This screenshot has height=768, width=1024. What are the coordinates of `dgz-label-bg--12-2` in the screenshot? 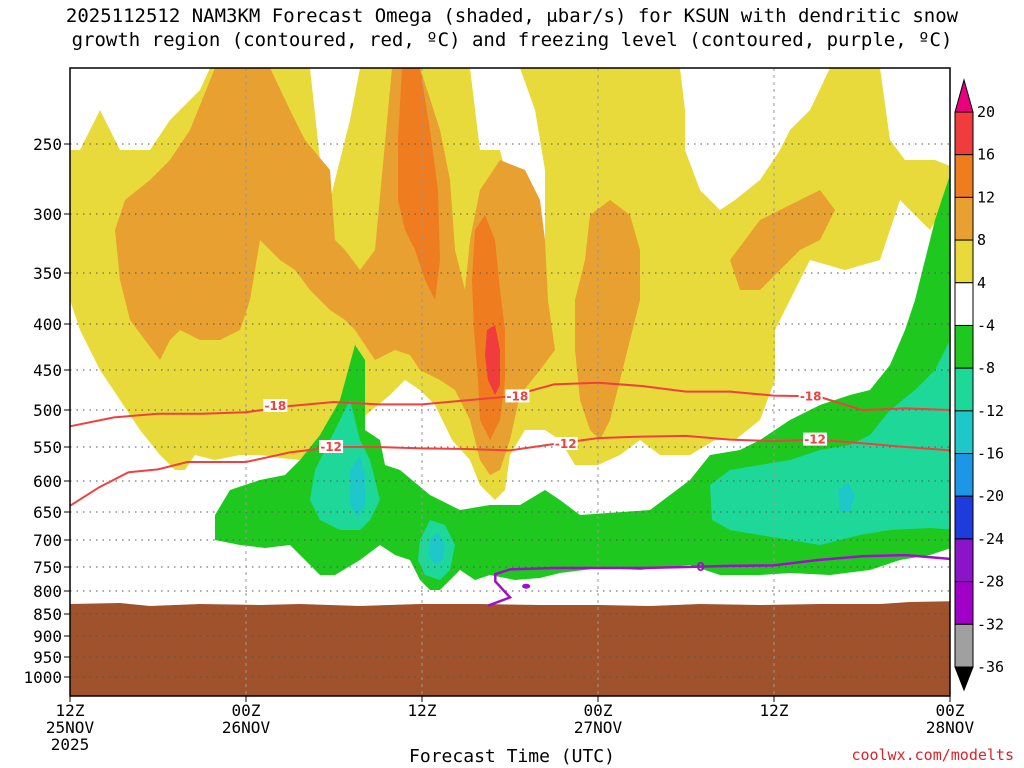 It's located at (815, 439).